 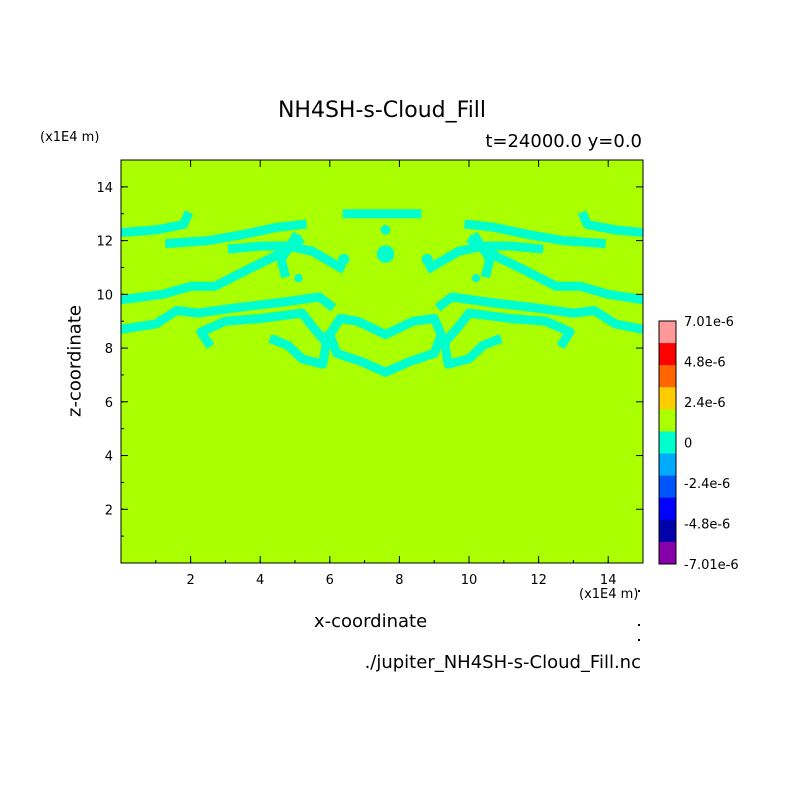 I want to click on feature-center-heart, so click(x=384, y=345).